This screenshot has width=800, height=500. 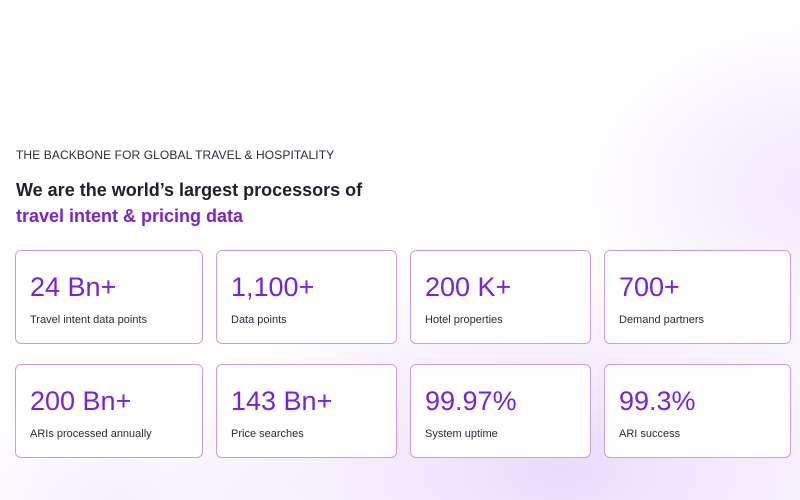 I want to click on stat-card: 99.97% System uptime, so click(x=500, y=411).